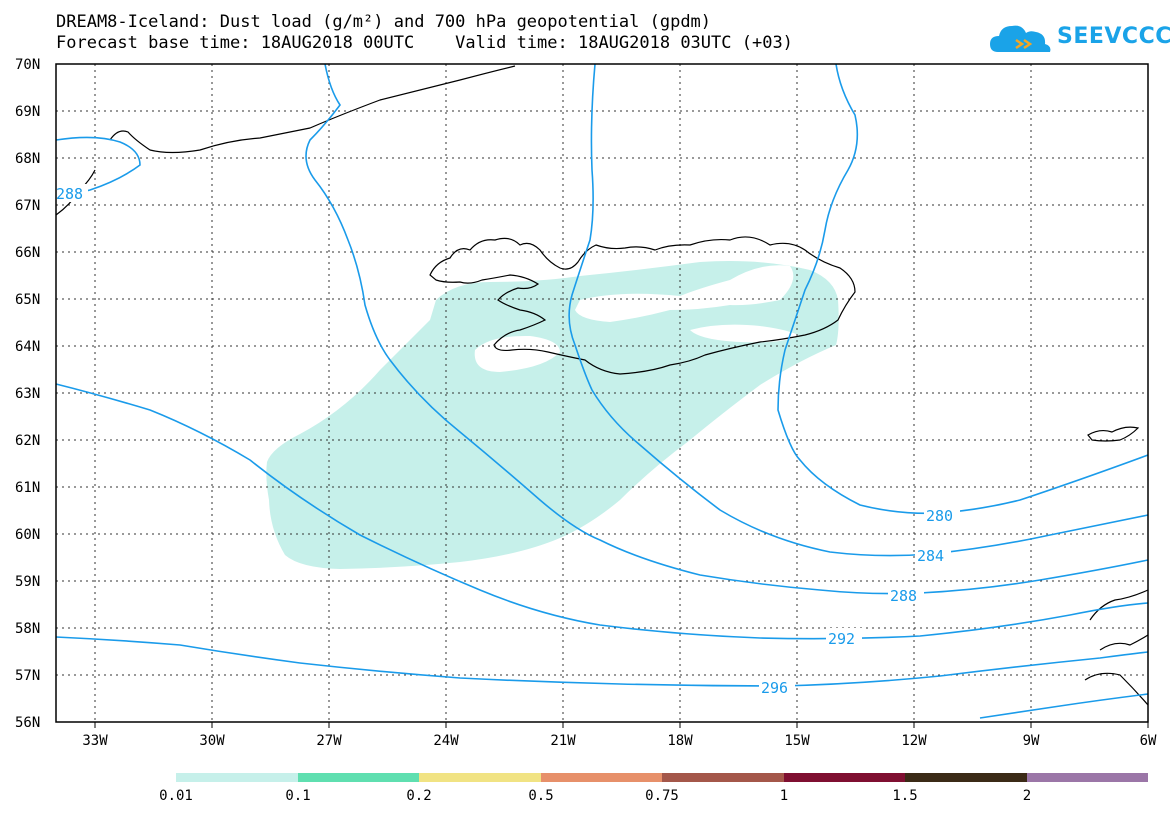  What do you see at coordinates (27, 206) in the screenshot?
I see `lat-label: 67N` at bounding box center [27, 206].